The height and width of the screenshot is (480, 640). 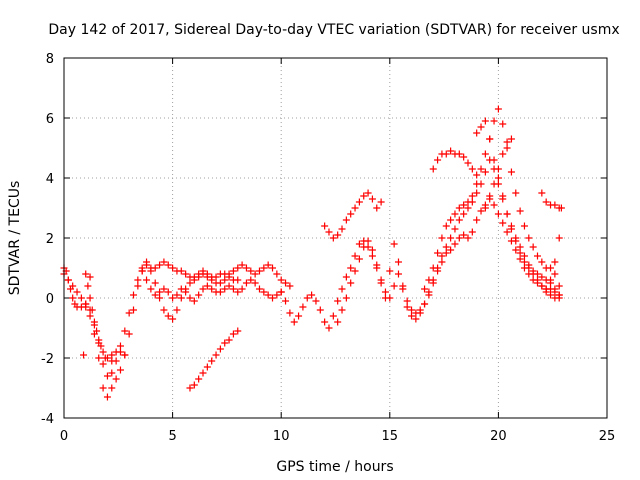 What do you see at coordinates (498, 436) in the screenshot?
I see `x-tick-label: 20` at bounding box center [498, 436].